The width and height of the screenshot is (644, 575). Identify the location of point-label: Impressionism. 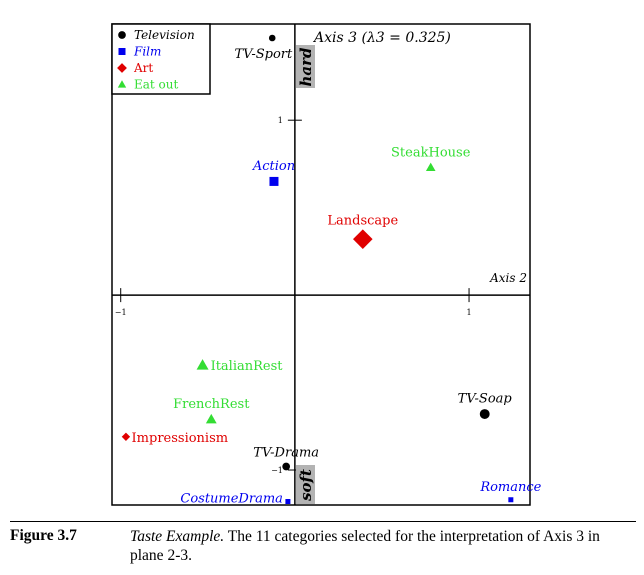
(180, 438).